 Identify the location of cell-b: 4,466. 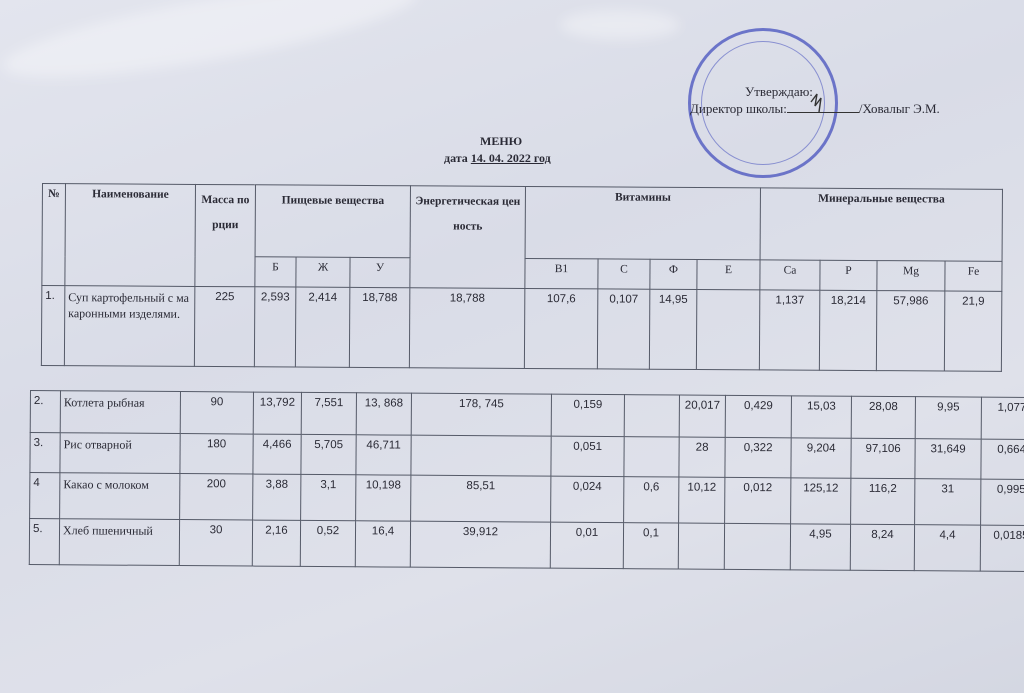
(277, 454).